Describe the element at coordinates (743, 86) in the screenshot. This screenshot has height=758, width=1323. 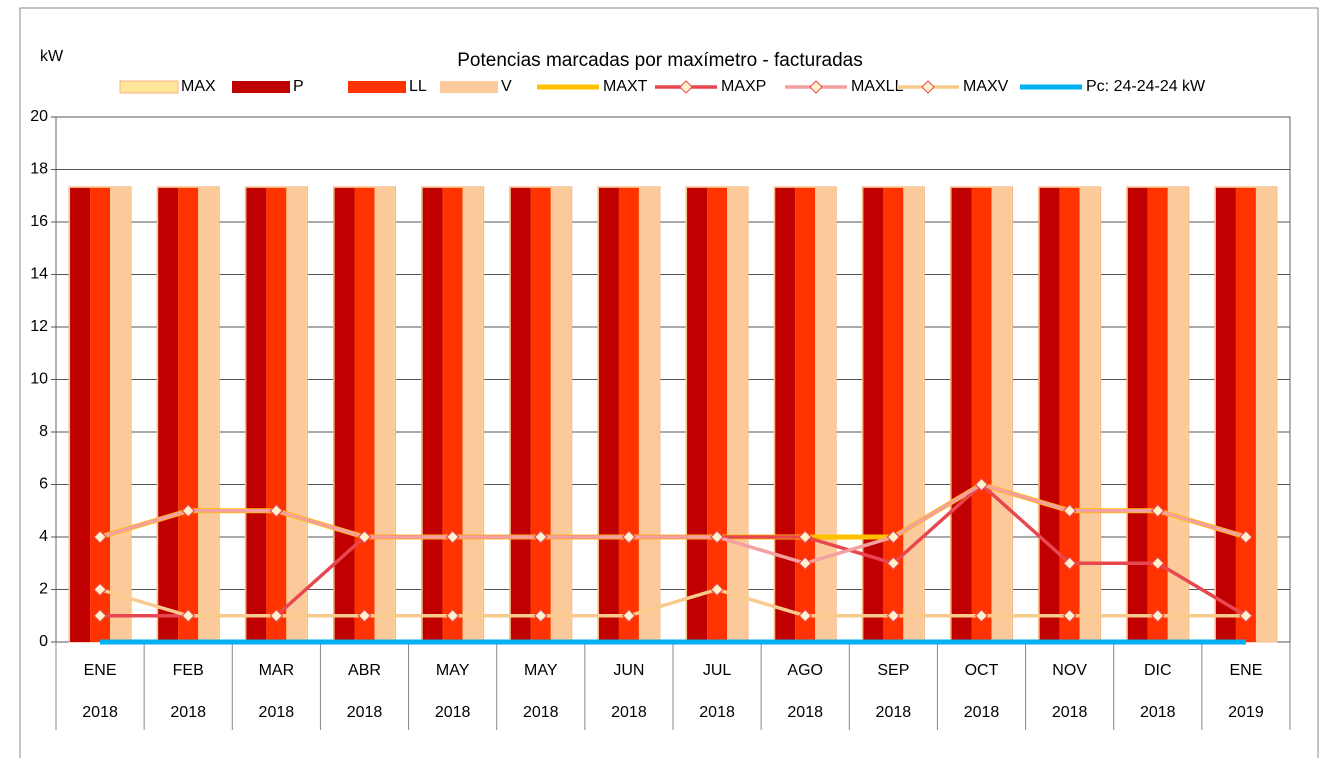
I see `legend-label: MAXP` at that location.